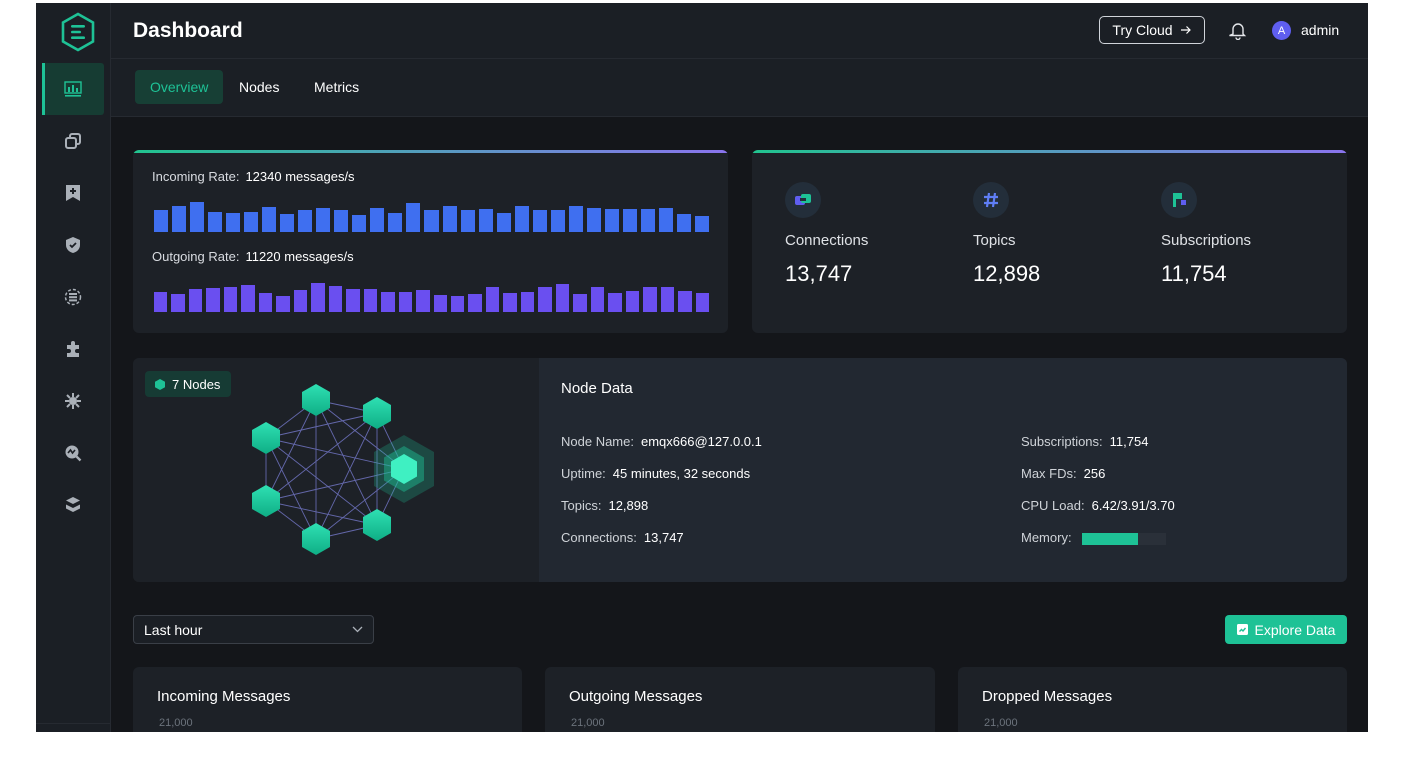  What do you see at coordinates (299, 256) in the screenshot?
I see `outgoing-rate-value: 11220 messages/s` at bounding box center [299, 256].